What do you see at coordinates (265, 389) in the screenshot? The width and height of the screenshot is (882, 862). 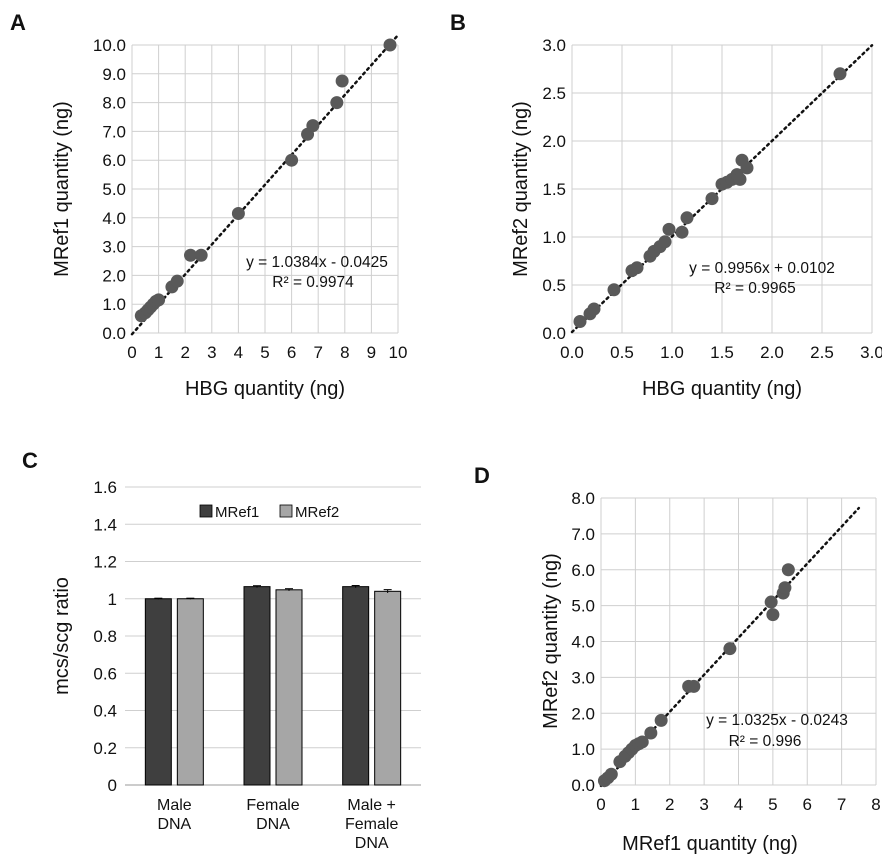 I see `x-axis-title: HBG quantity (ng)` at bounding box center [265, 389].